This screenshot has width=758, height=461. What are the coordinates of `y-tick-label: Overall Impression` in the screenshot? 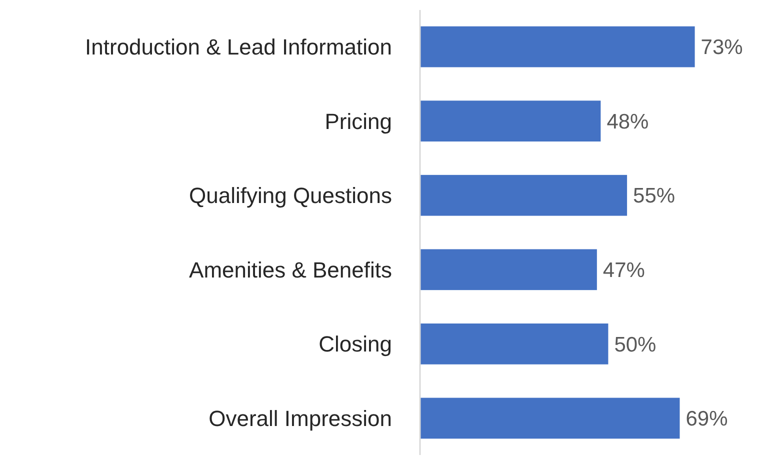 It's located at (300, 418).